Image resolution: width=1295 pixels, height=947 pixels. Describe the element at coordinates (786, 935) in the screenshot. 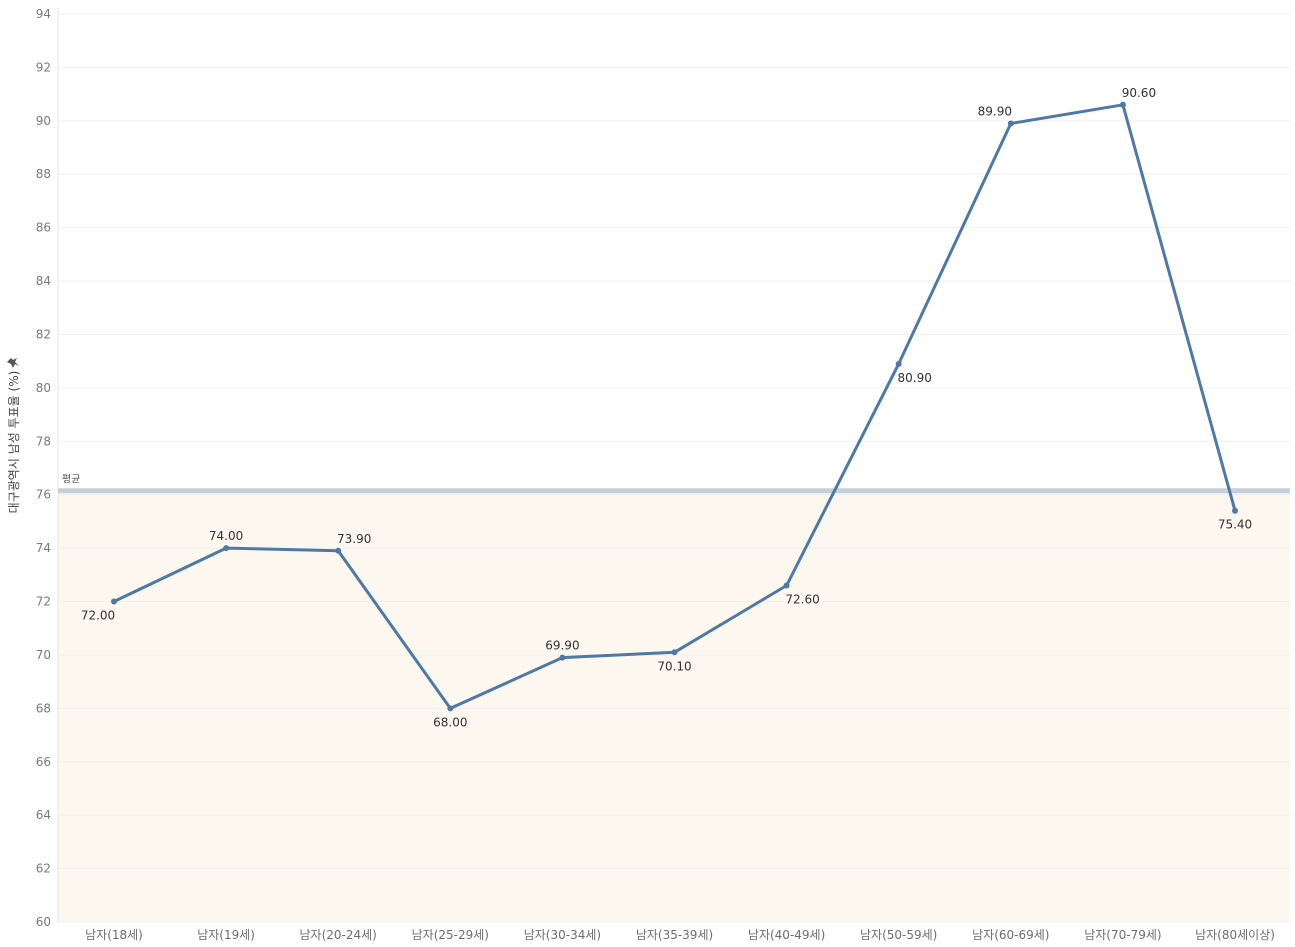

I see `x-tick-label: 남자(40-49세)` at that location.